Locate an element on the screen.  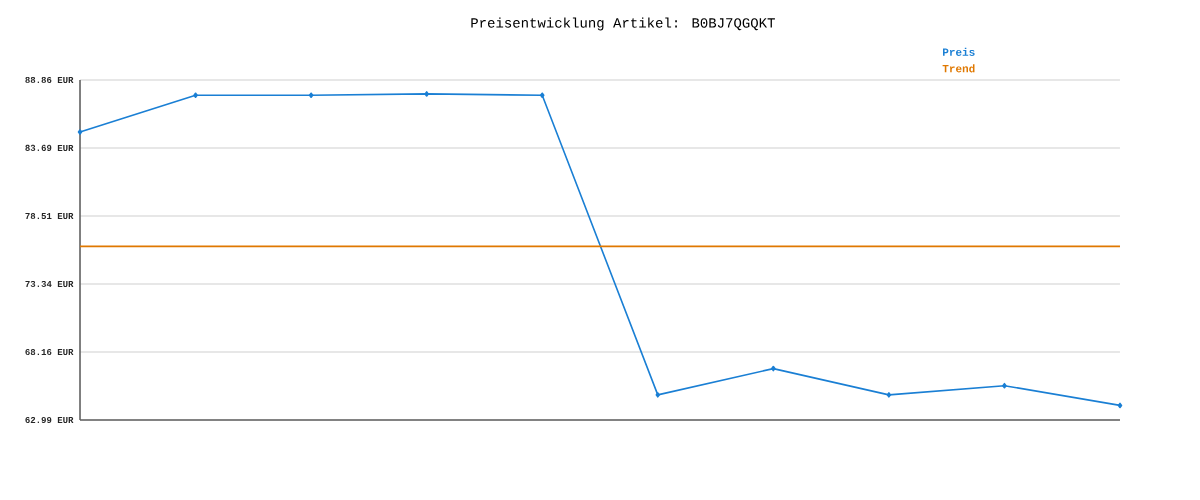
y-tick-label: 78.51 EUR is located at coordinates (49, 216).